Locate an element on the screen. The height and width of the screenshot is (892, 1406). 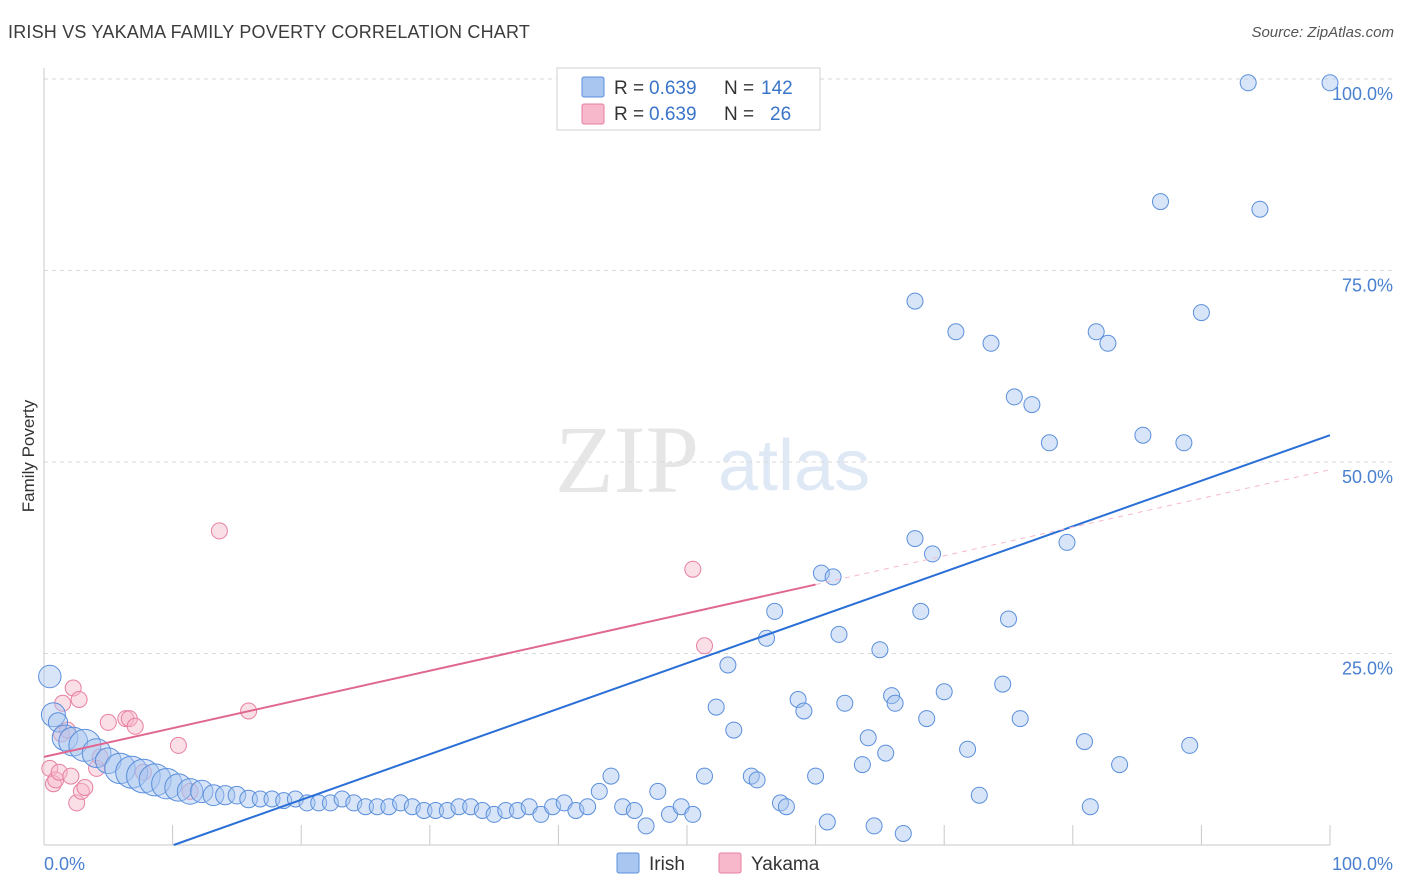
legend-n-value-yakama: 26 is located at coordinates (780, 114).